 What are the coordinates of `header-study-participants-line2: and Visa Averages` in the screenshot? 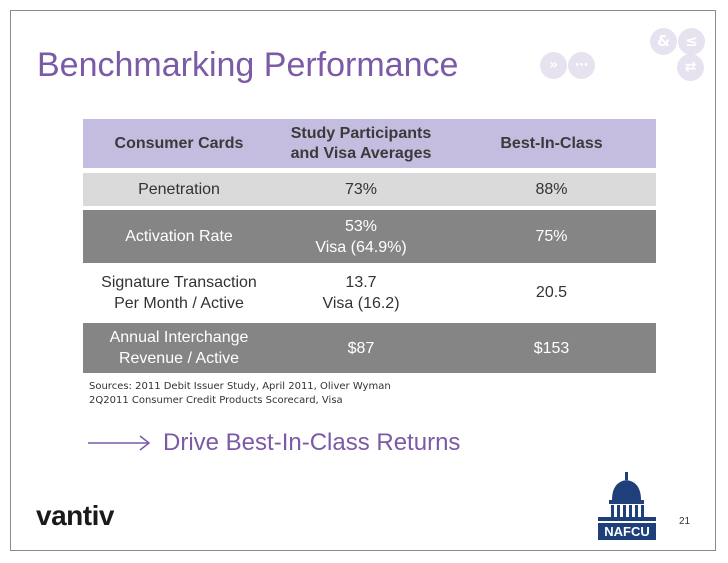 It's located at (361, 153).